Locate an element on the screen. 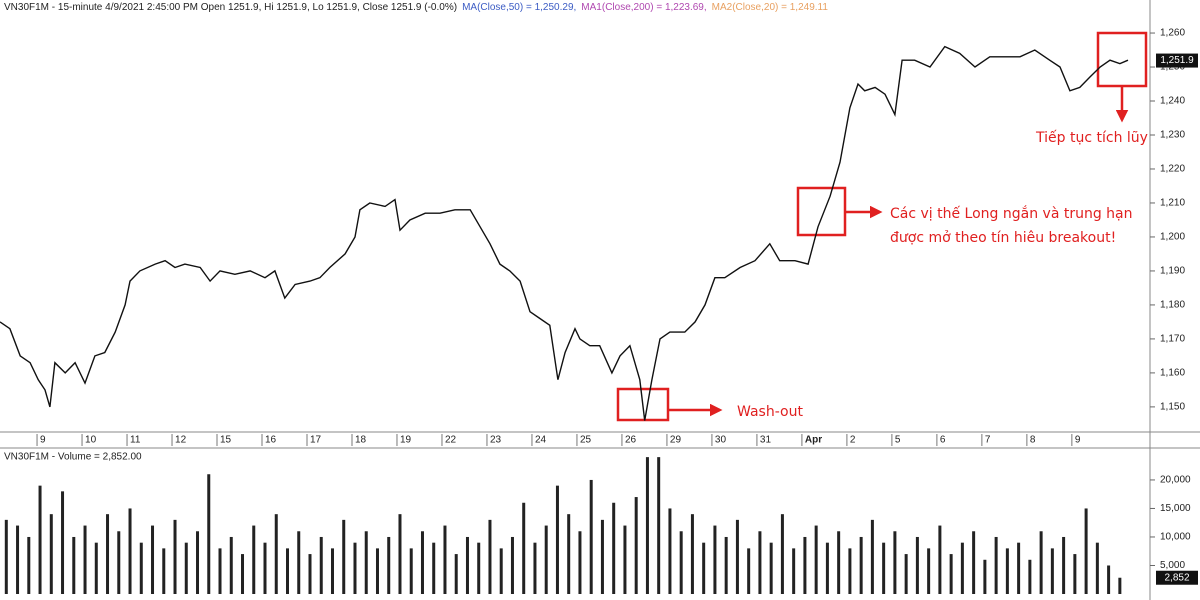 The width and height of the screenshot is (1200, 600). indicator-label: MA2(Close,20) = 1,249.11 is located at coordinates (770, 7).